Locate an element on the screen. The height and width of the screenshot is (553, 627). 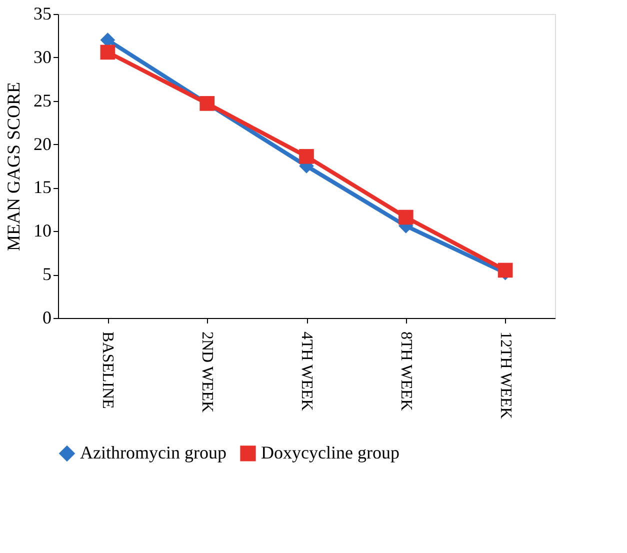
x-tick-label: BASELINE is located at coordinates (107, 370).